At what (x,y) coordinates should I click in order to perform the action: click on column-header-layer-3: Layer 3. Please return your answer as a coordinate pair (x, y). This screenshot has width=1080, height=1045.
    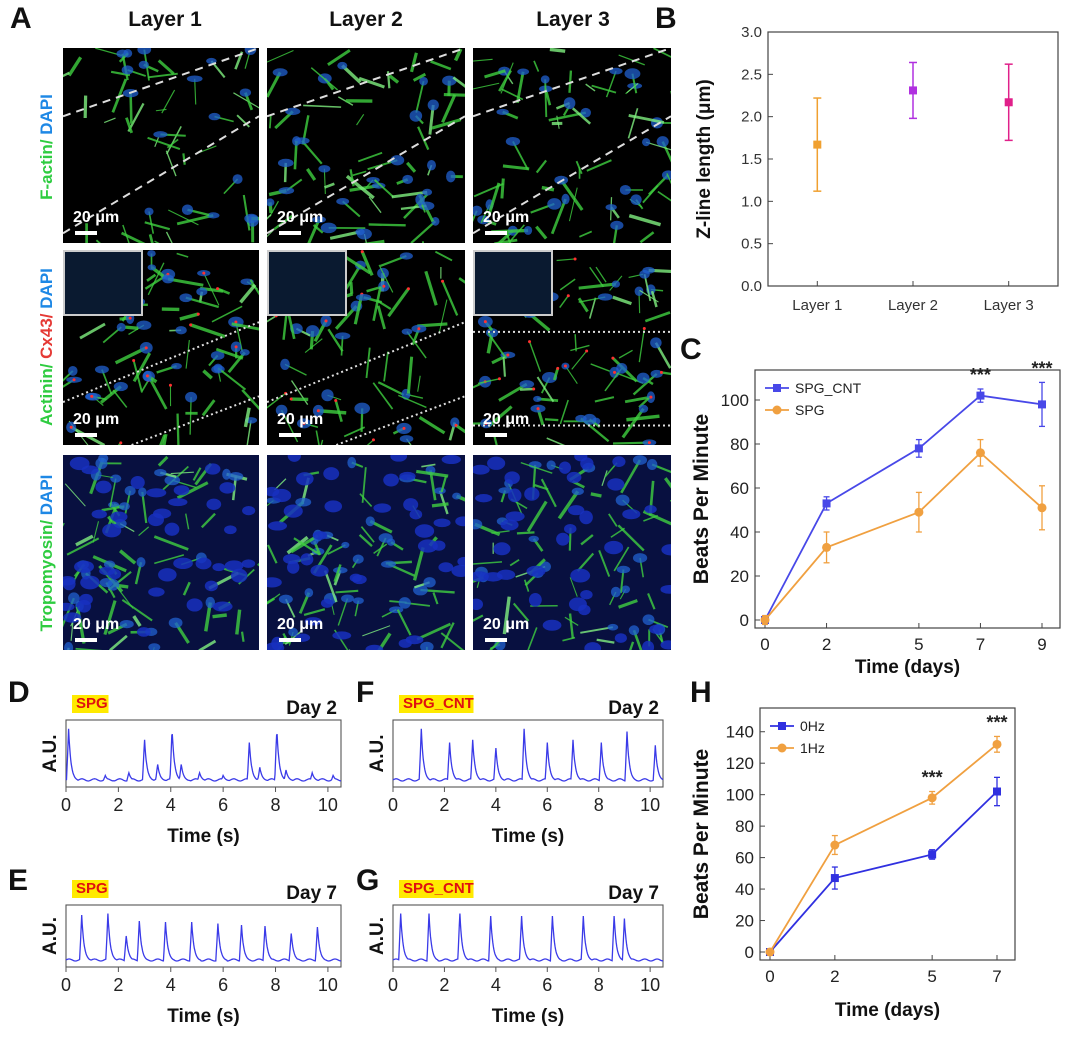
    Looking at the image, I should click on (573, 19).